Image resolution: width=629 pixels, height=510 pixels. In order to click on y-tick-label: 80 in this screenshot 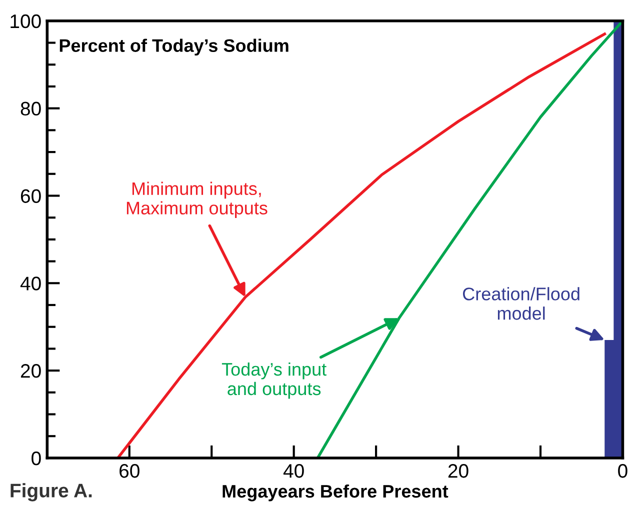, I will do `click(30, 109)`.